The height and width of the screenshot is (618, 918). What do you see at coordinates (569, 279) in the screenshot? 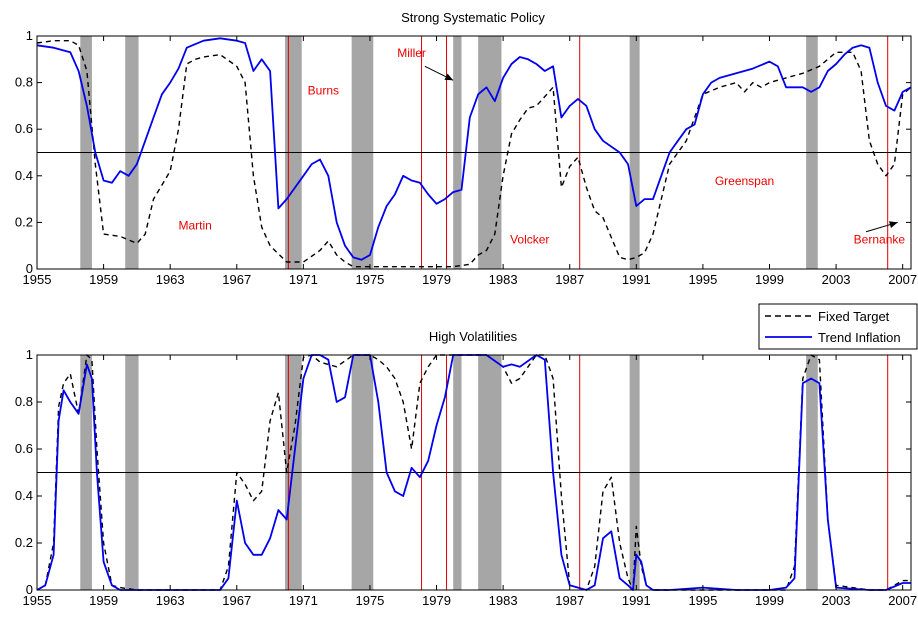
I see `top-x-tick-label-8: 1987` at bounding box center [569, 279].